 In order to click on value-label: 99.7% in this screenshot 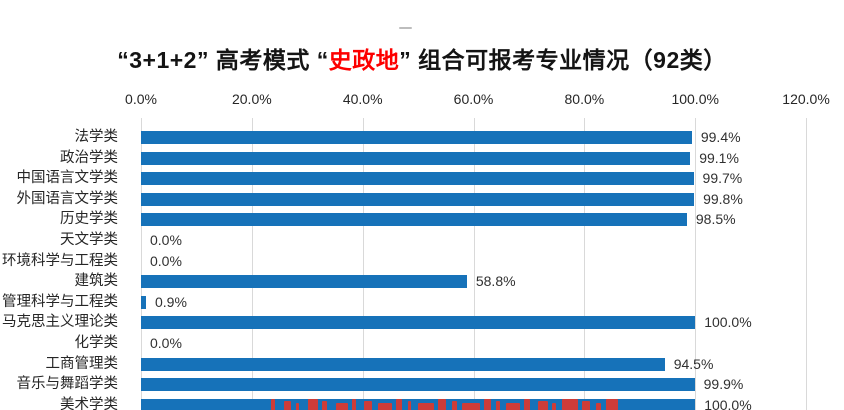, I will do `click(722, 178)`.